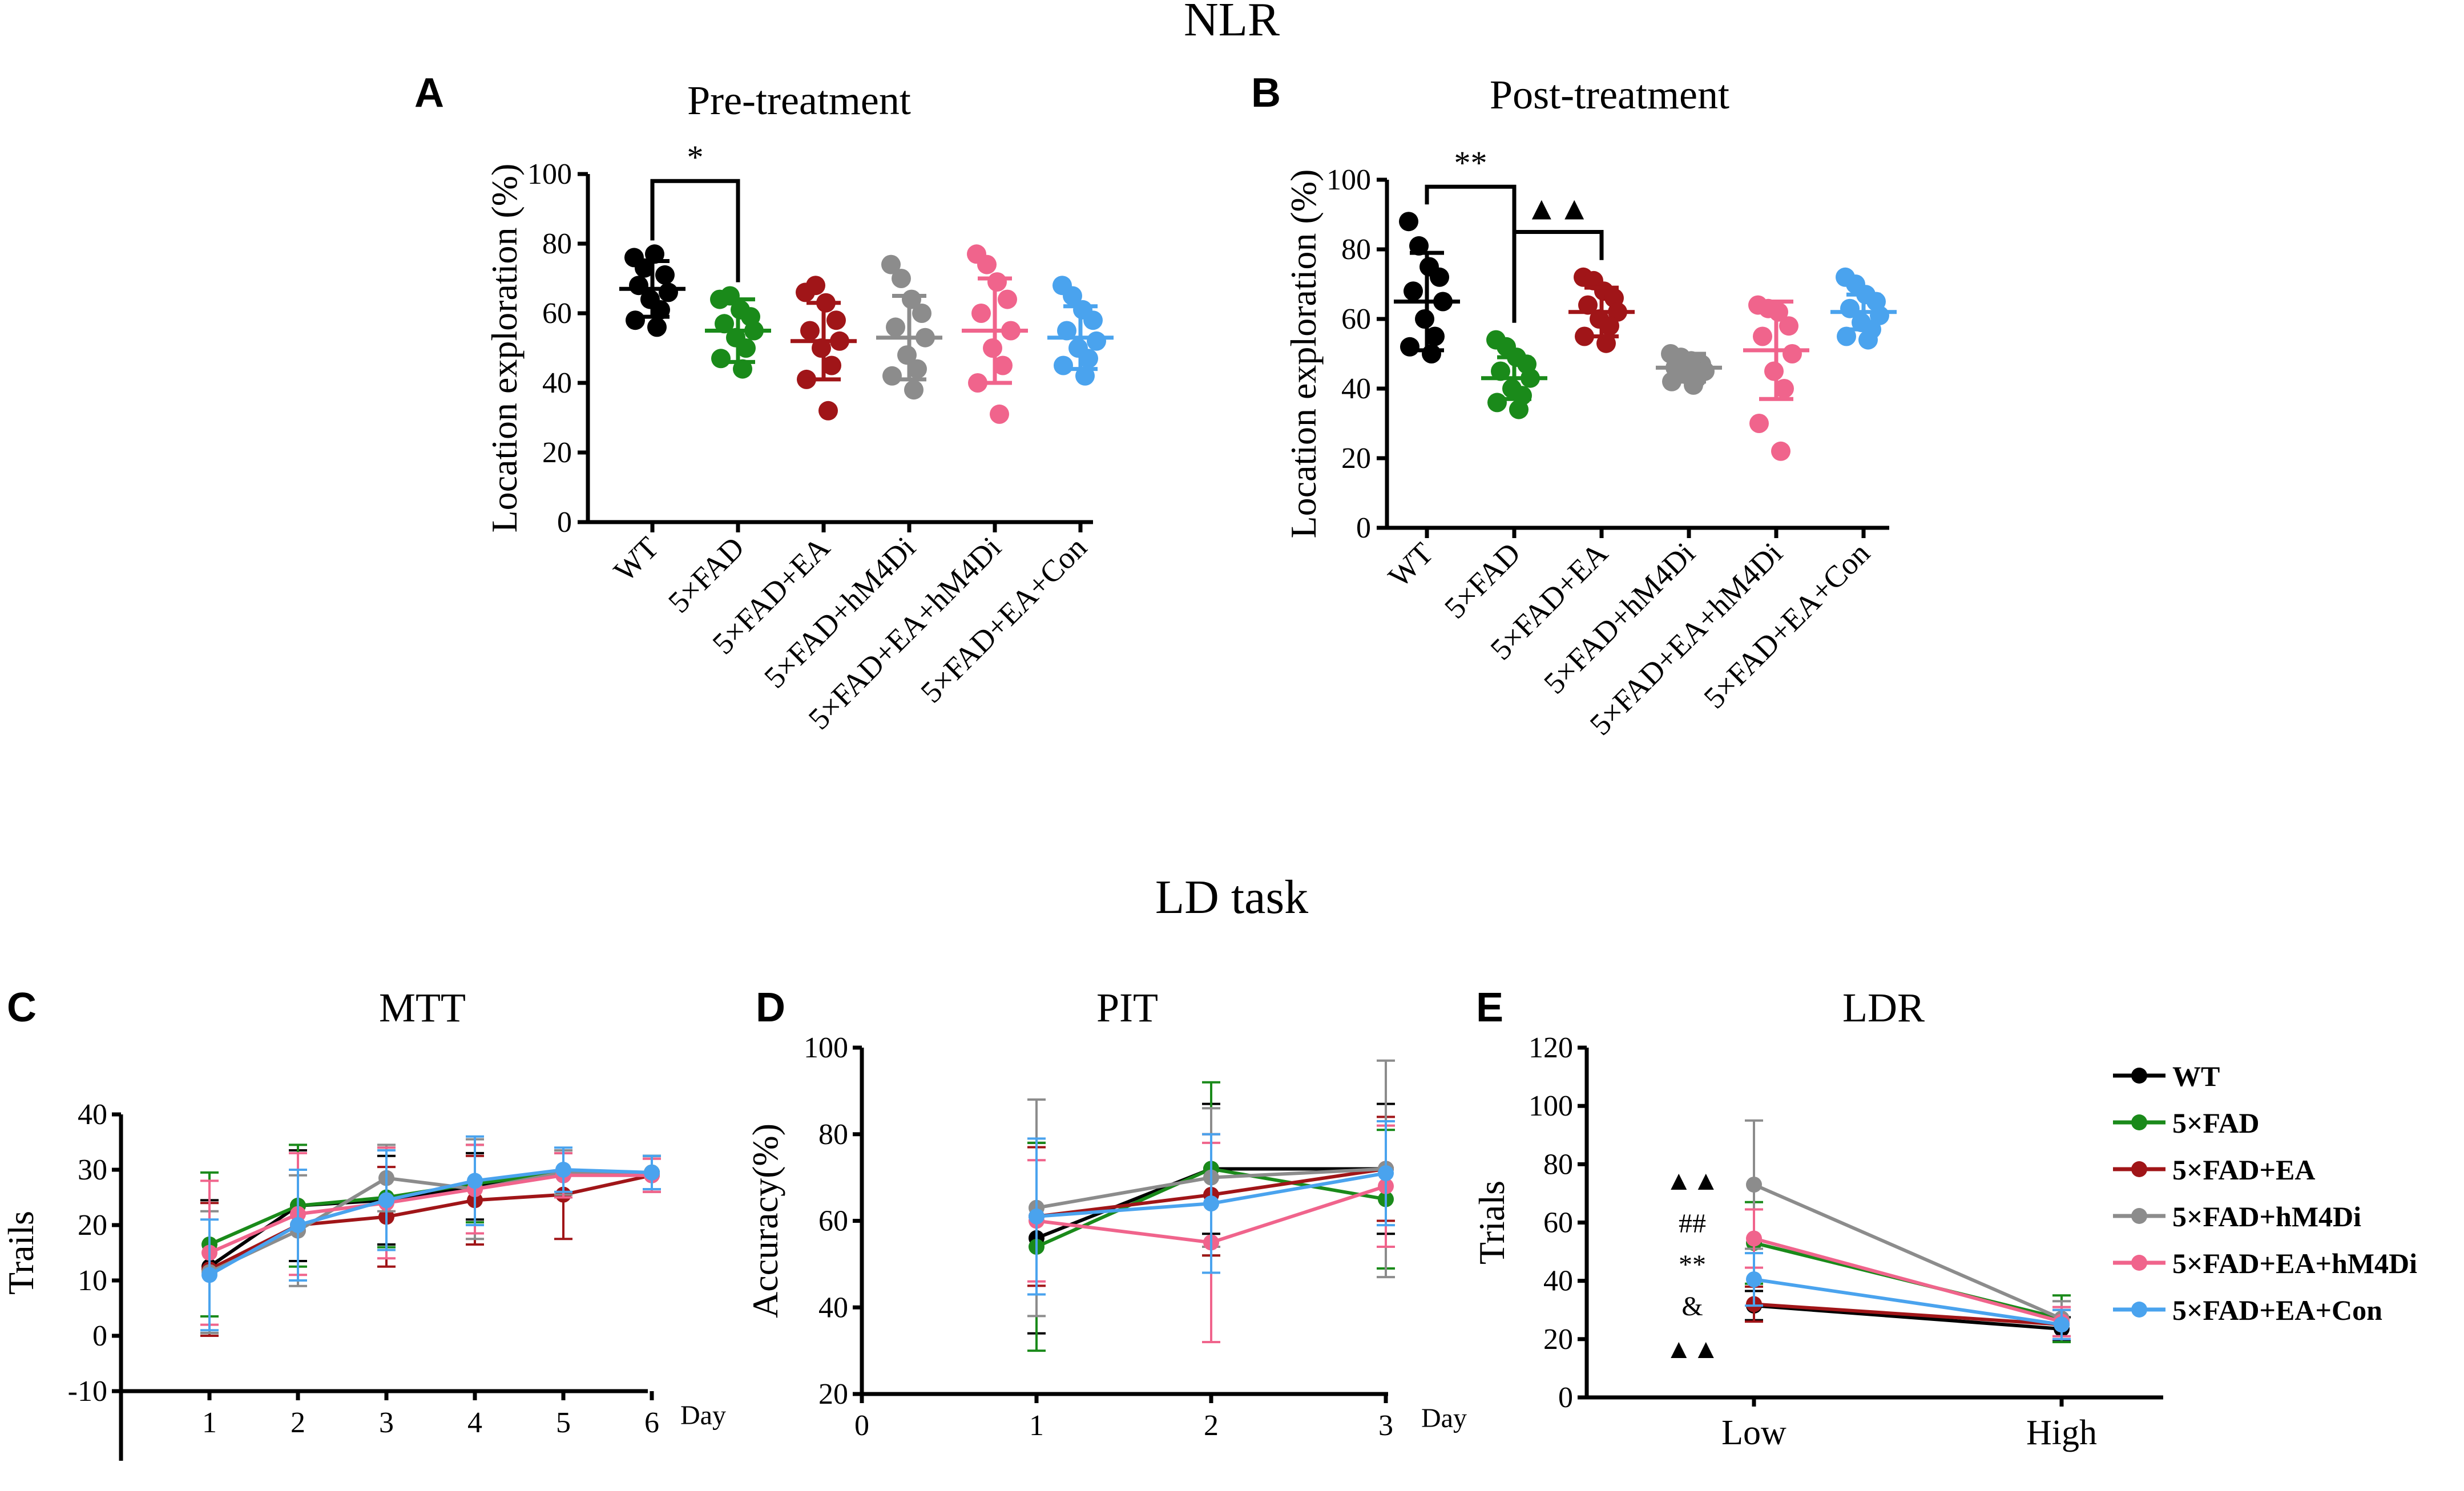  I want to click on y-tick-label: 0, so click(1565, 1397).